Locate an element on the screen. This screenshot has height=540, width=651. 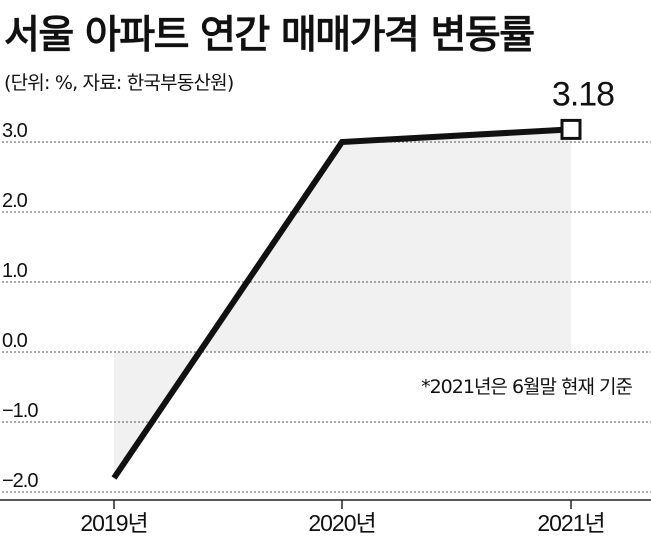
x-tick-label: 2021년 is located at coordinates (570, 523).